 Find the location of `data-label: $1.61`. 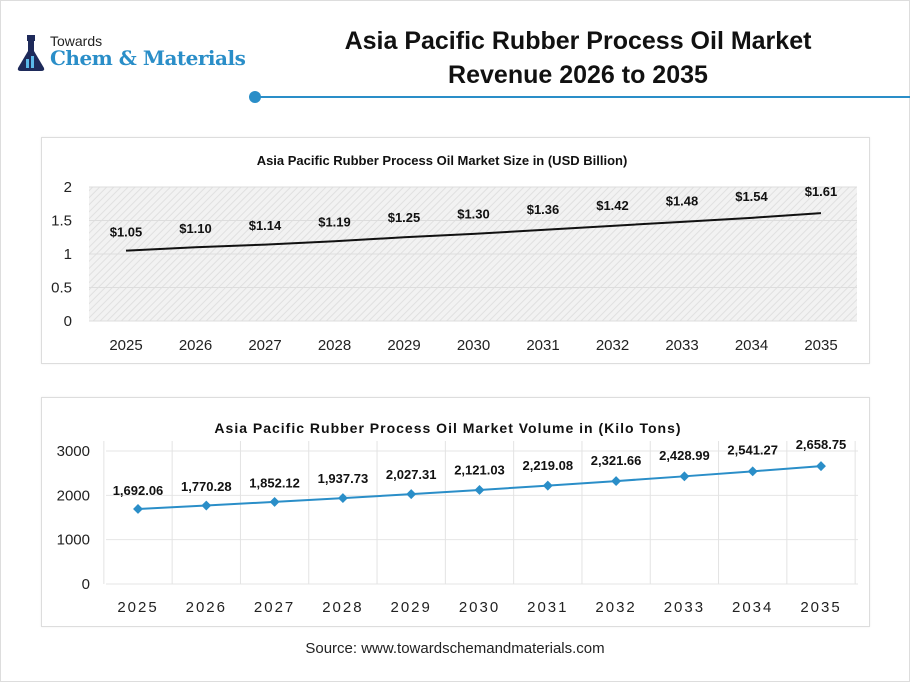

data-label: $1.61 is located at coordinates (821, 191).